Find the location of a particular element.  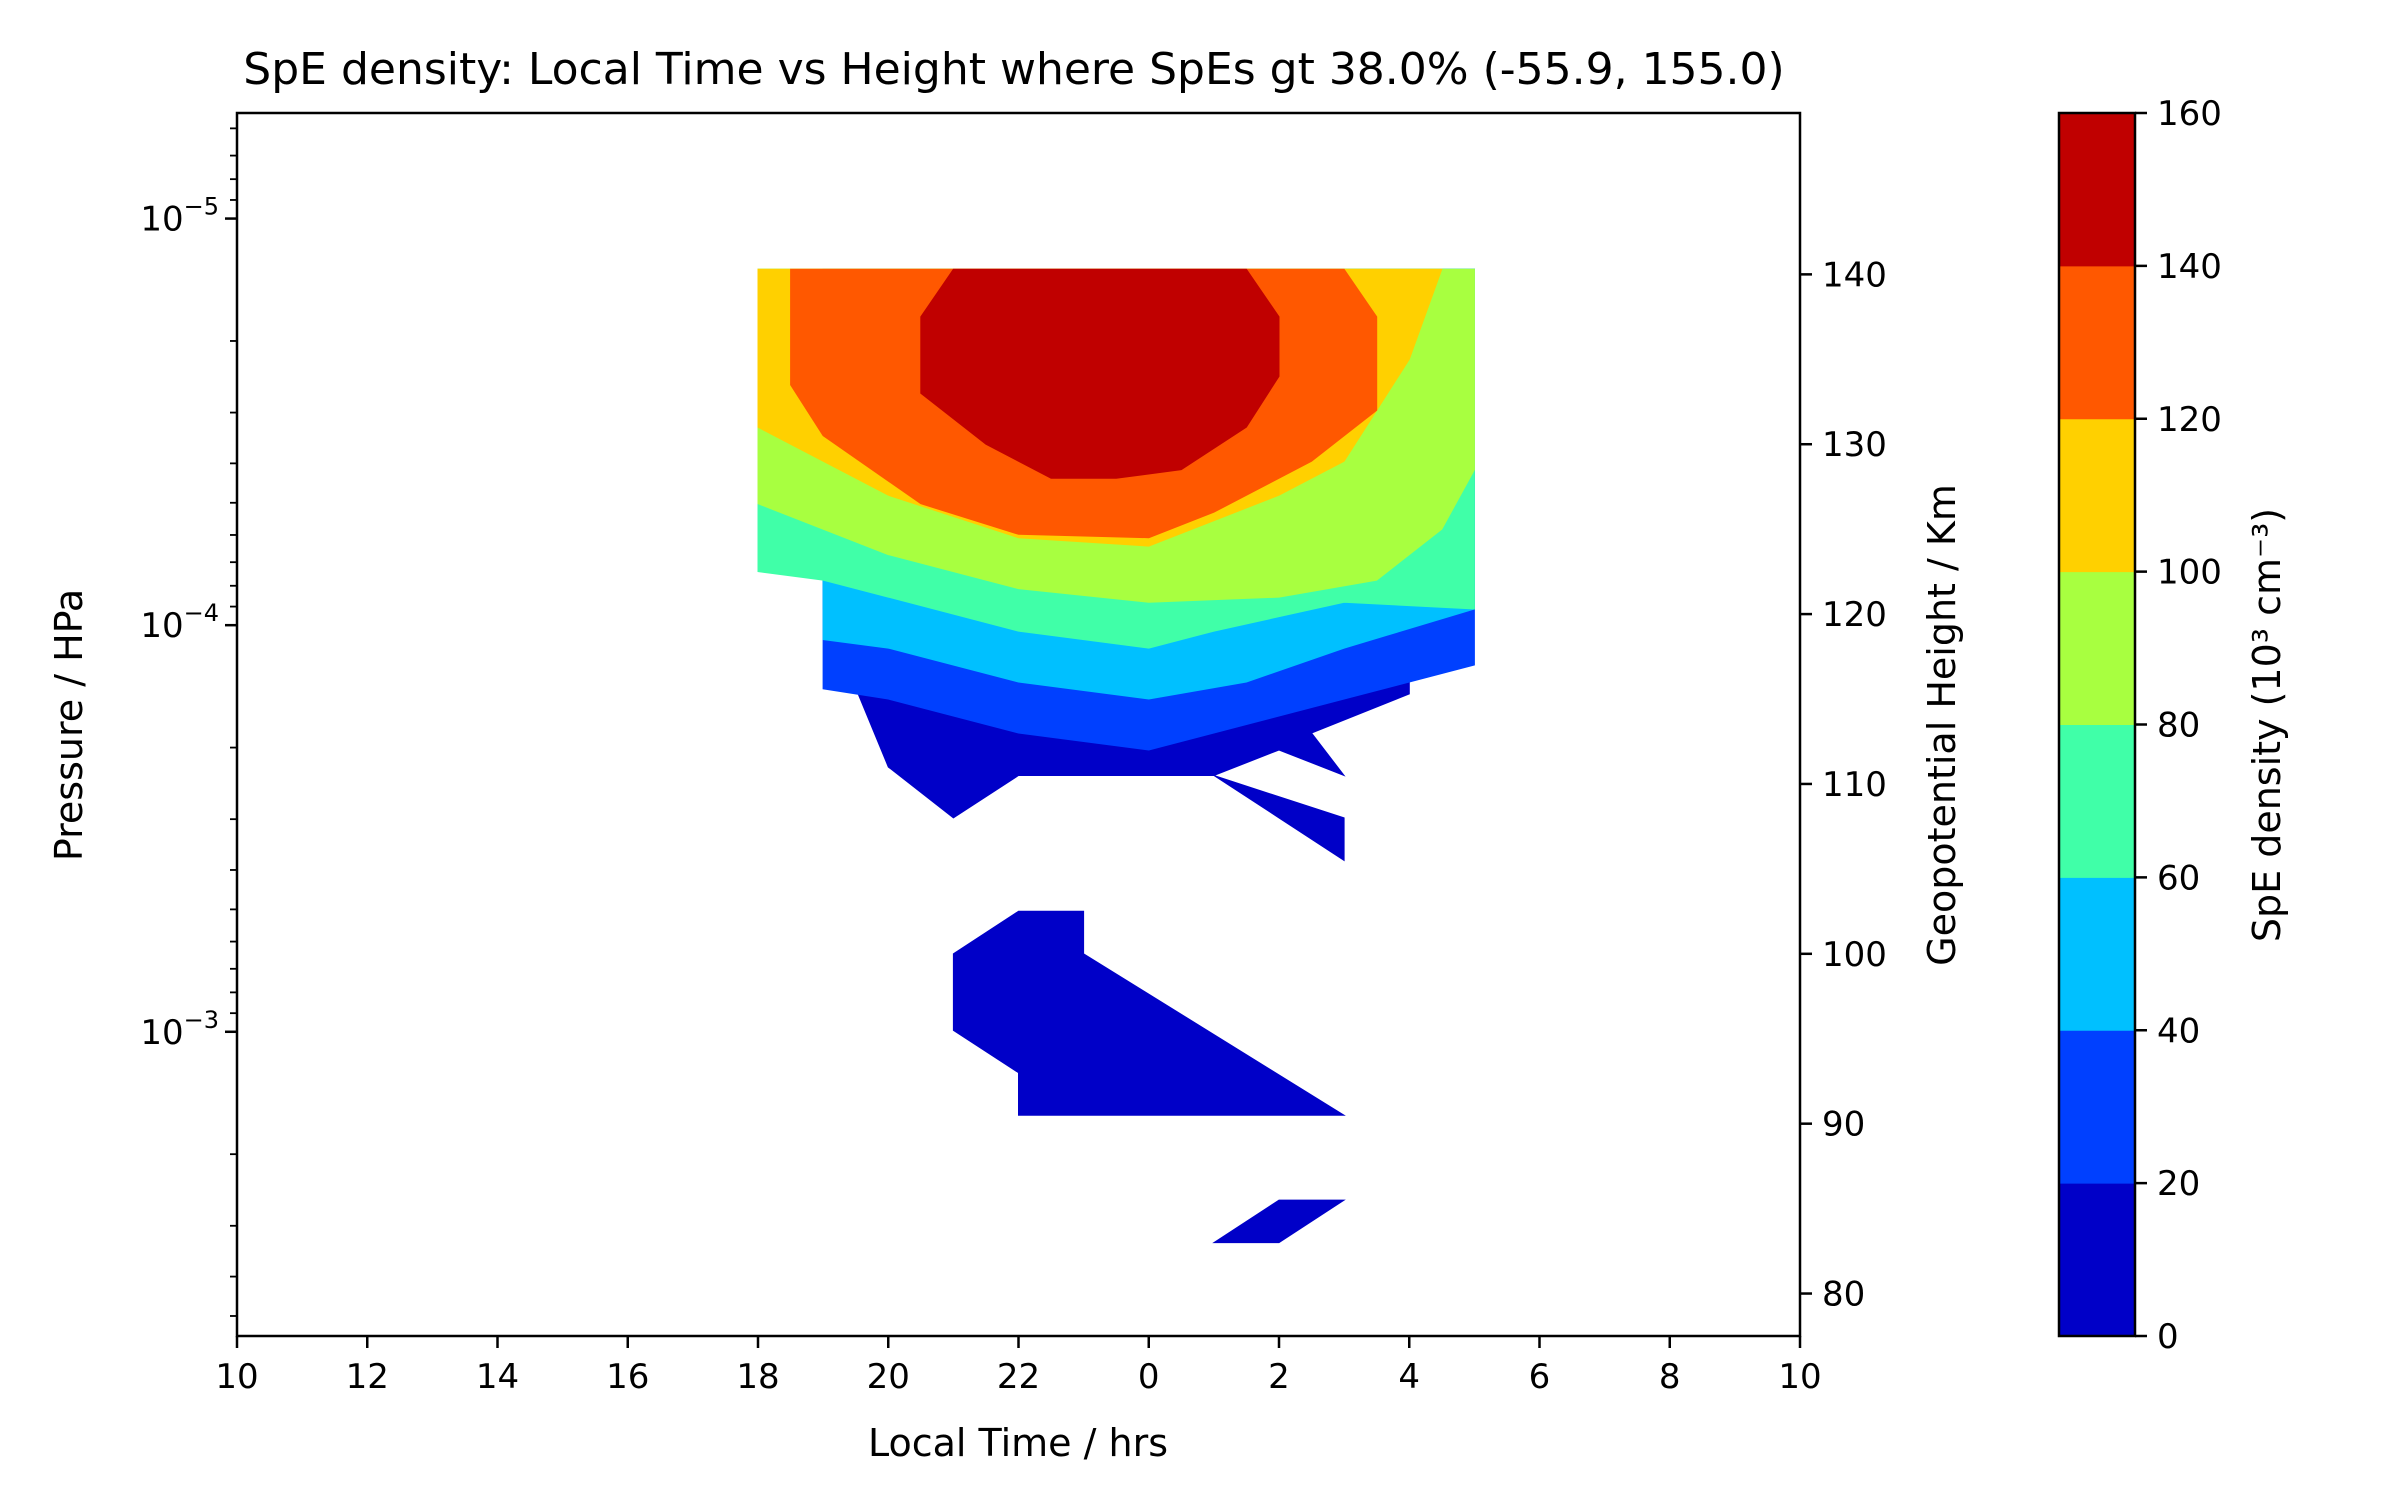

colorbar-tick-label: 120 is located at coordinates (2189, 420).